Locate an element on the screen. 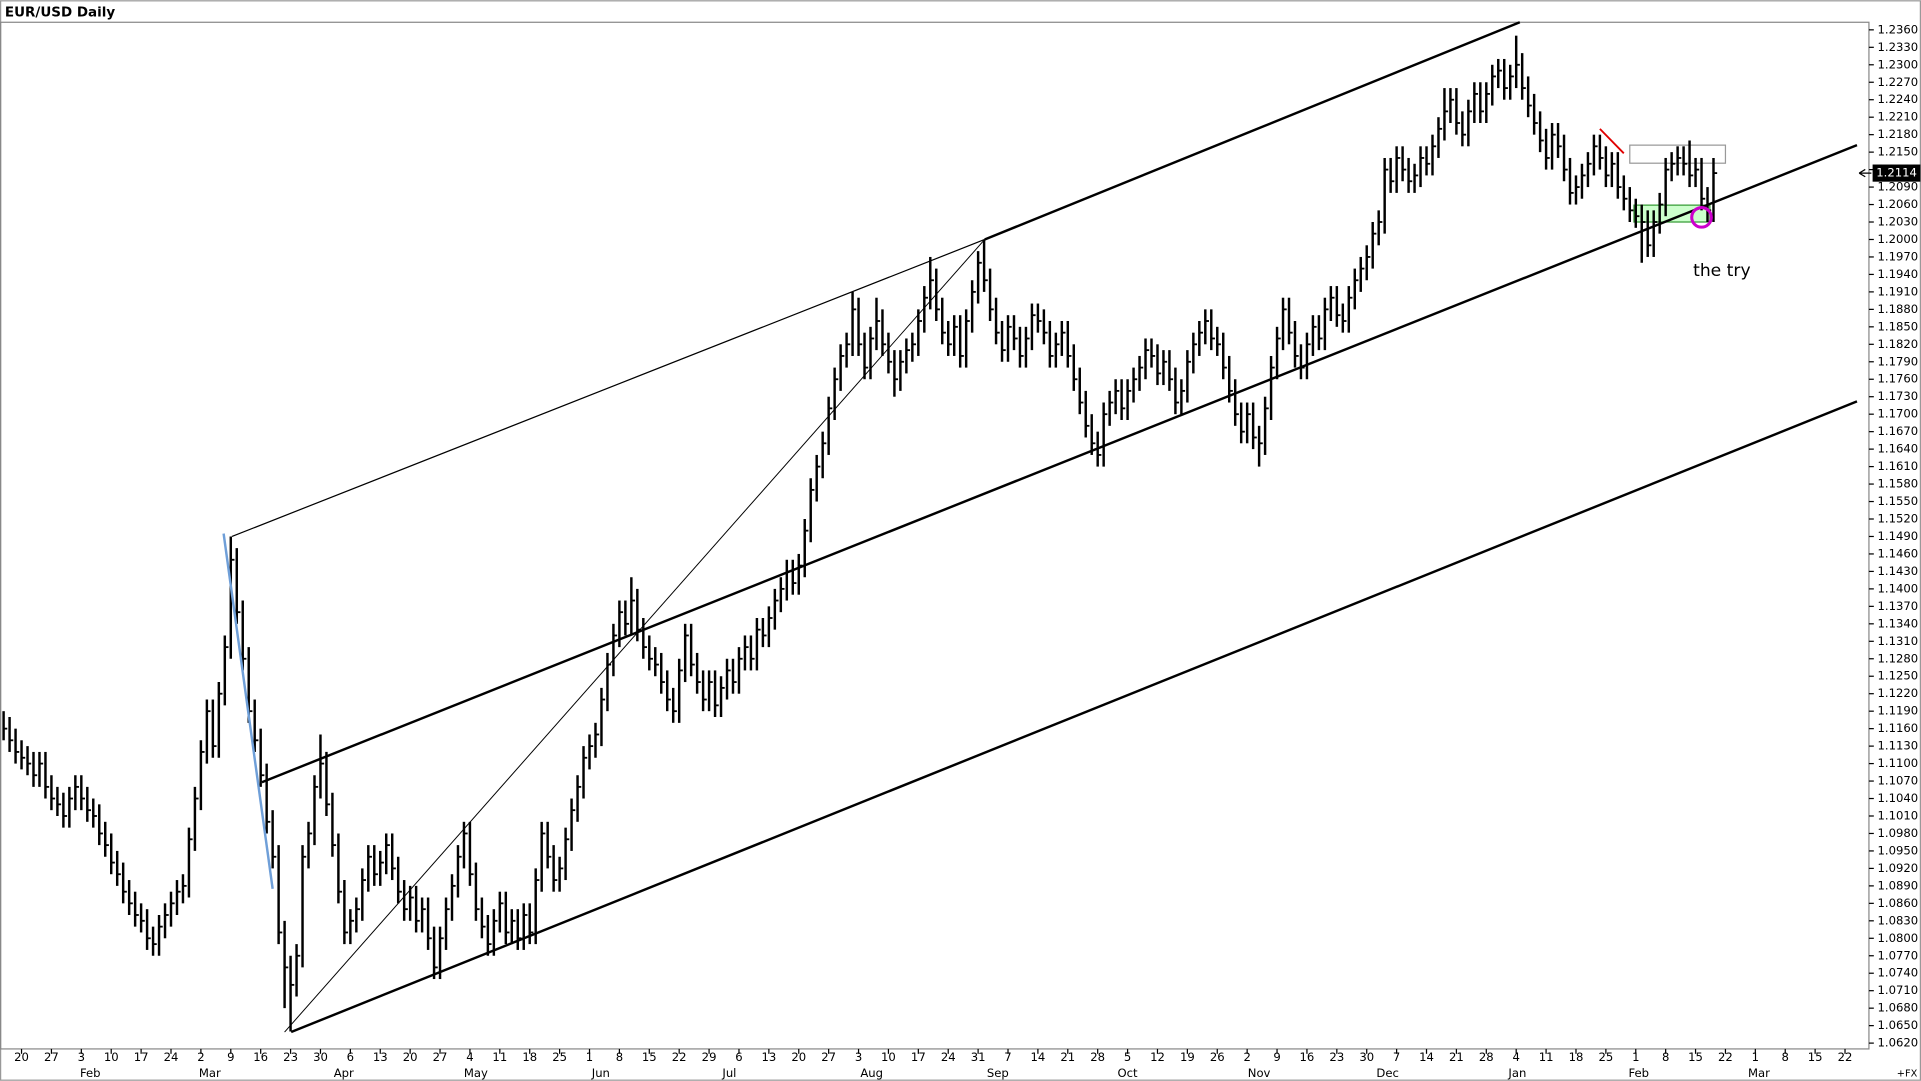 The width and height of the screenshot is (1921, 1081). x-tick-label: 24 is located at coordinates (948, 1057).